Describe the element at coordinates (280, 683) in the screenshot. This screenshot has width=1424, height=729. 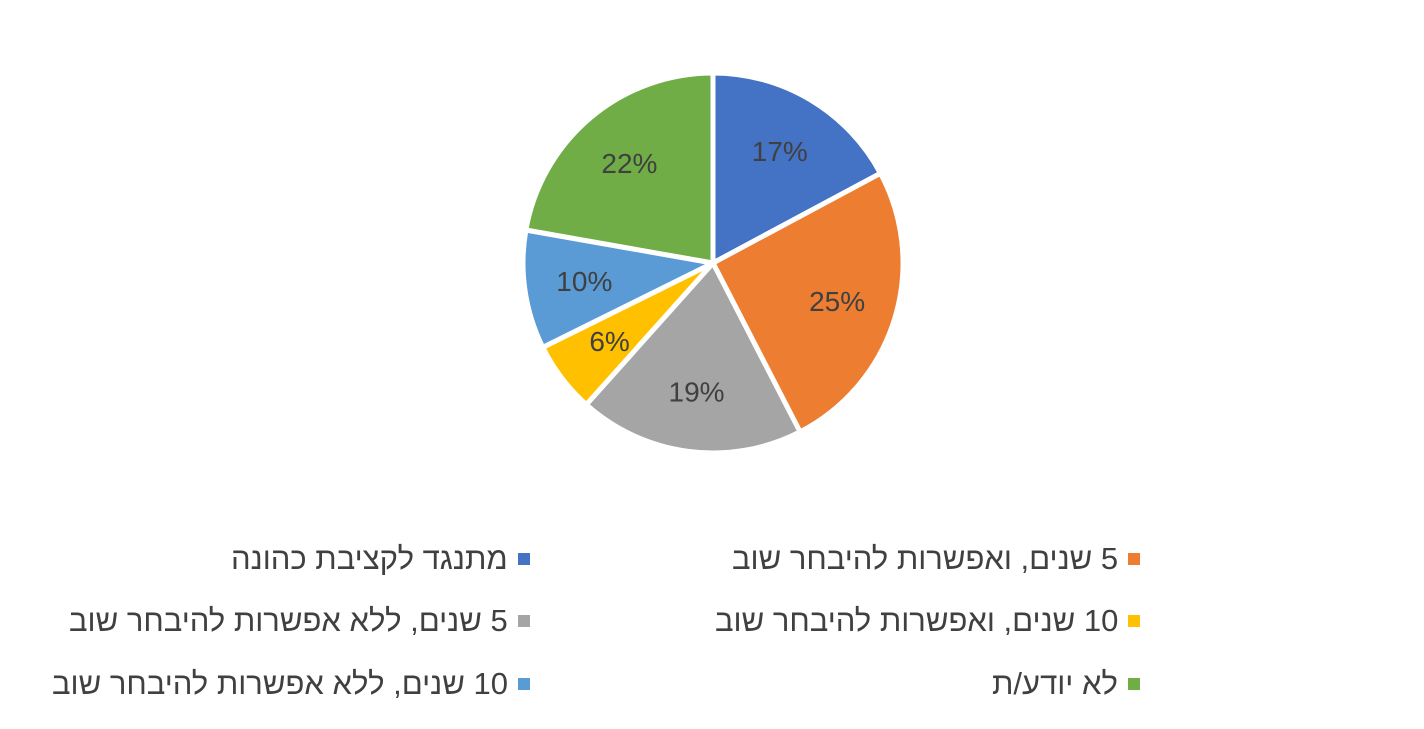
I see `legend-label: 10 שנים, ללא אפשרות להיבחר שוב` at that location.